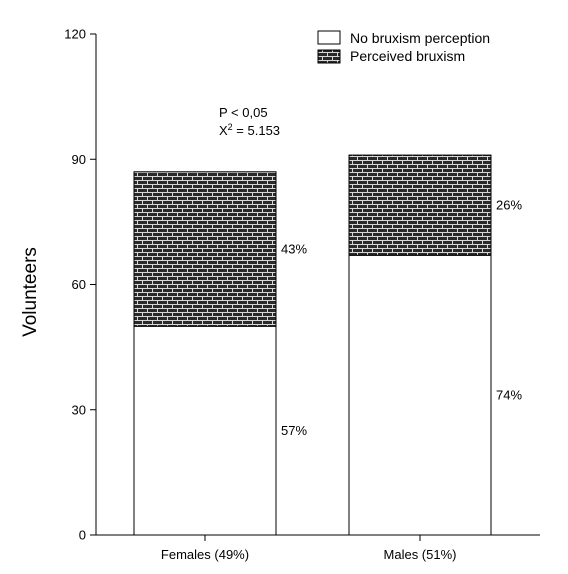 Image resolution: width=568 pixels, height=574 pixels. Describe the element at coordinates (329, 37) in the screenshot. I see `legend-swatch-no-bruxism` at that location.